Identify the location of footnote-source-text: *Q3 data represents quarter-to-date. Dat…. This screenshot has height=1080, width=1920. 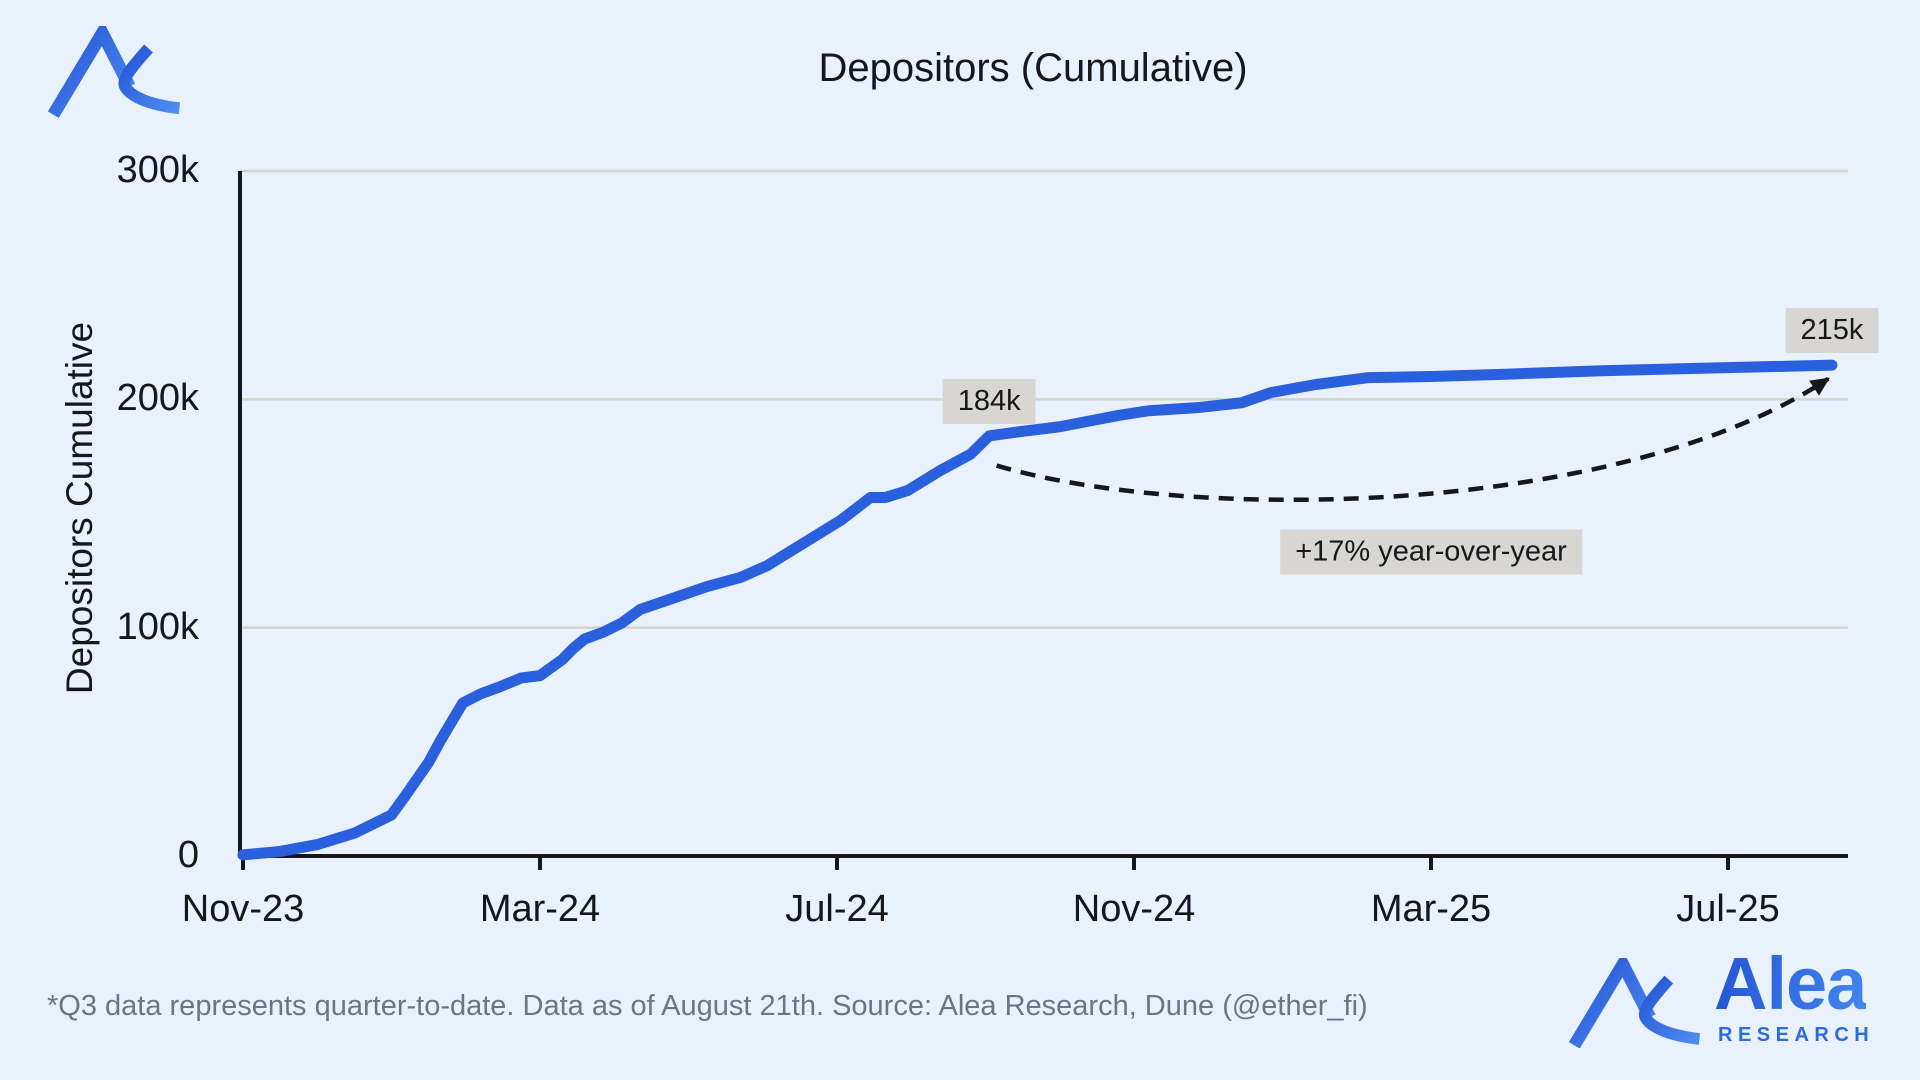
(707, 1006).